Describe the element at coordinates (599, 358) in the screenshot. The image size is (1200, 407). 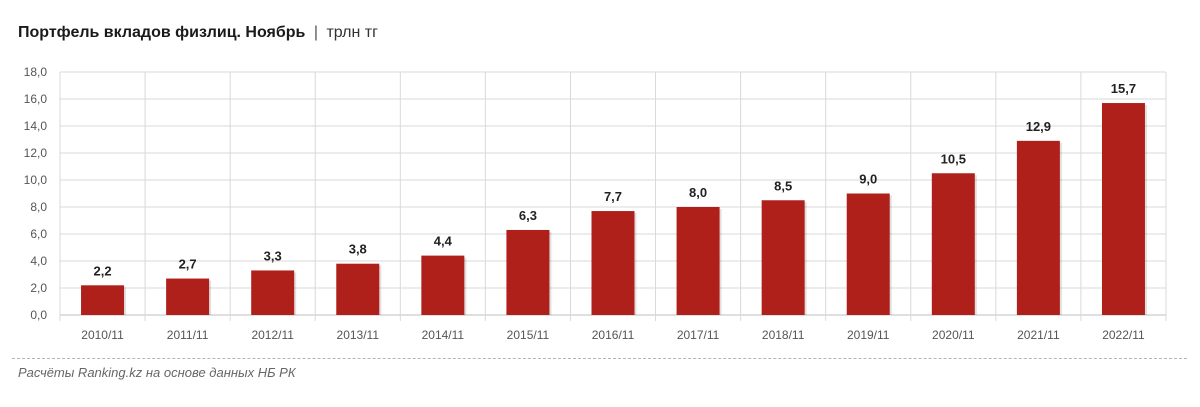
I see `footer-divider` at that location.